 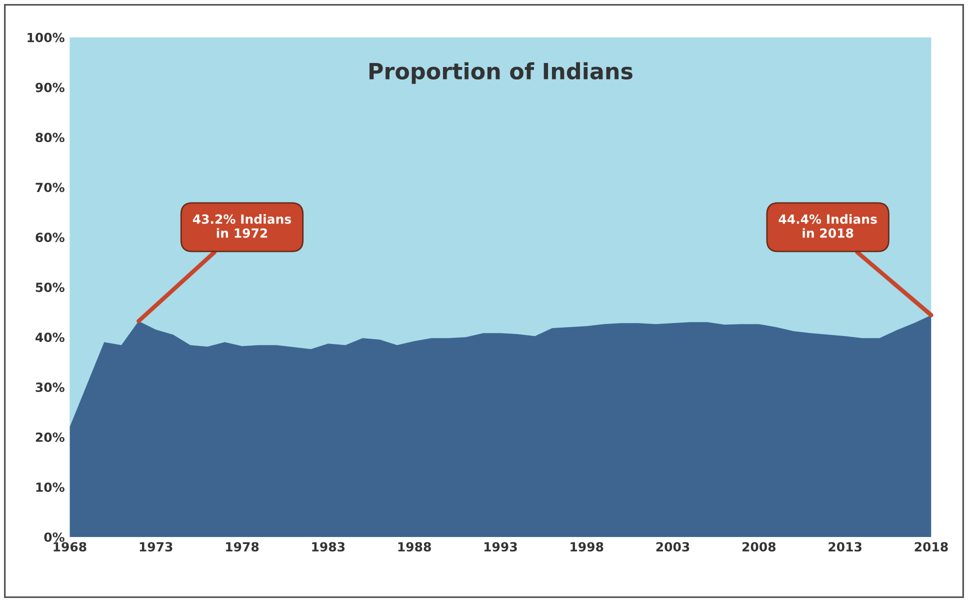 I want to click on y-tick-label: 80%, so click(x=50, y=137).